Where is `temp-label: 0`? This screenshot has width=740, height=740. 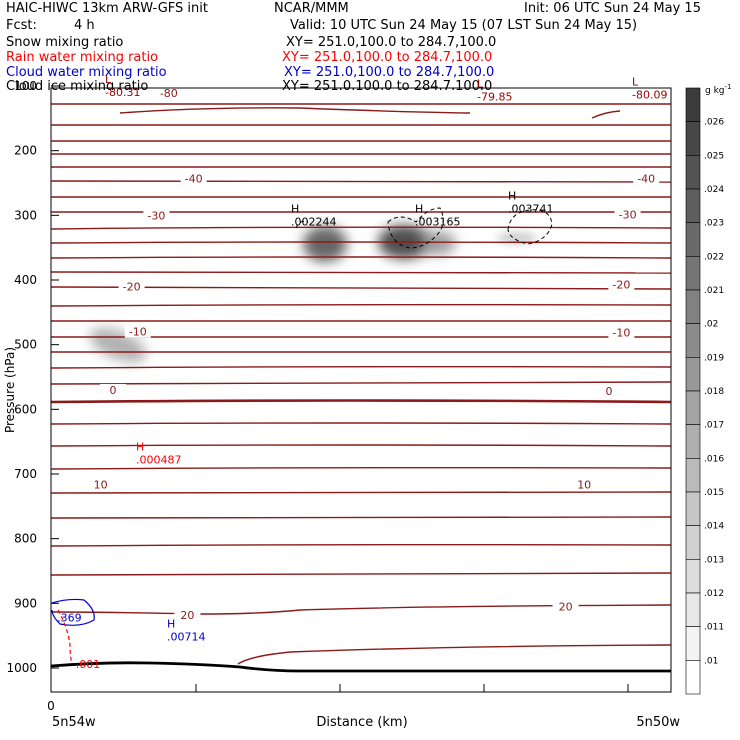 temp-label: 0 is located at coordinates (609, 391).